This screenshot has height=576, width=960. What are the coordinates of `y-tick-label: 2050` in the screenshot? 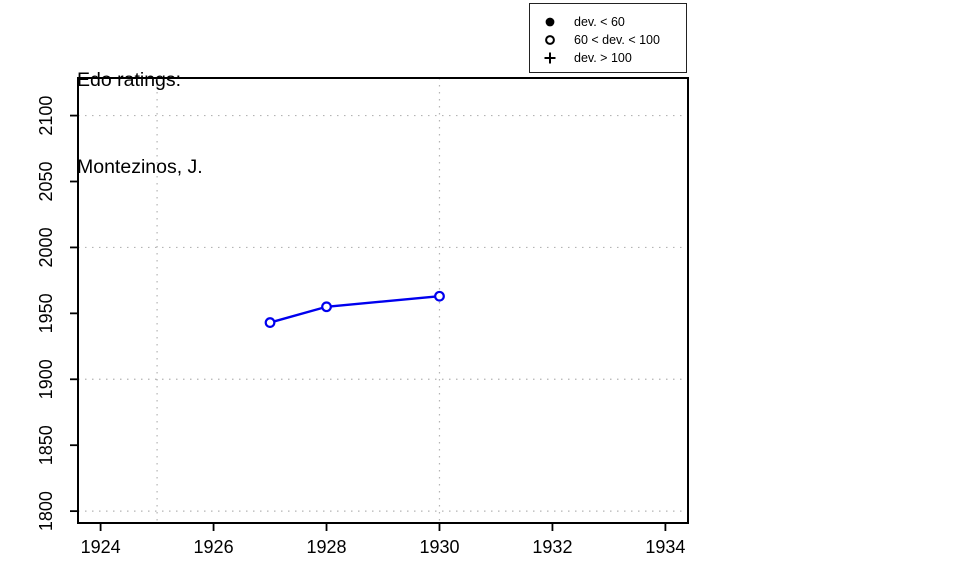 It's located at (46, 181).